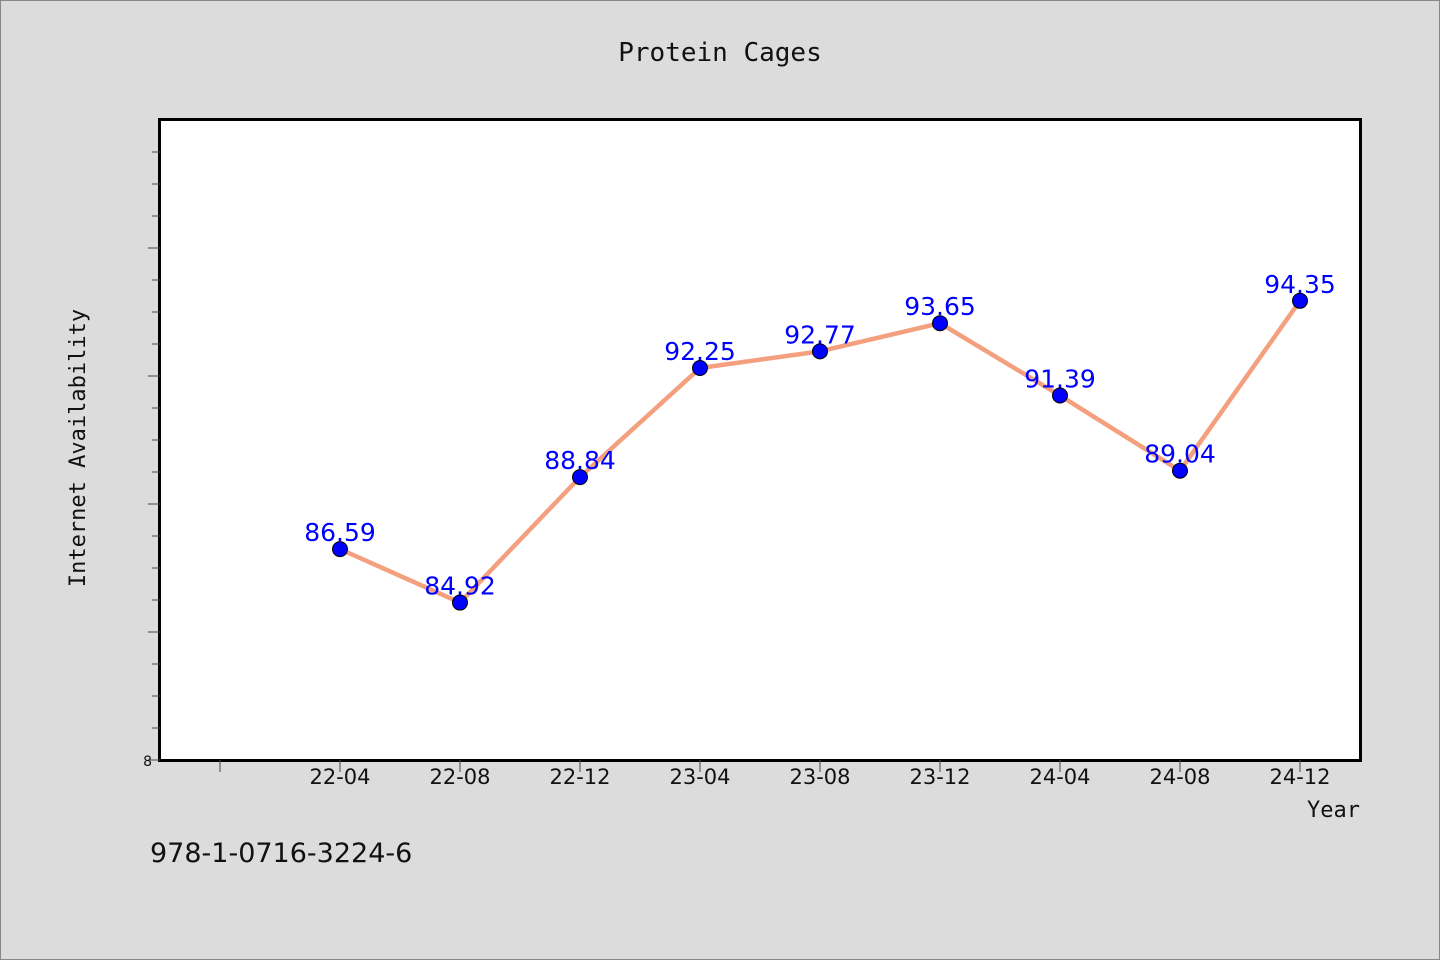 This screenshot has width=1440, height=960. What do you see at coordinates (281, 853) in the screenshot?
I see `footer-identifier: 978-1-0716-3224-6` at bounding box center [281, 853].